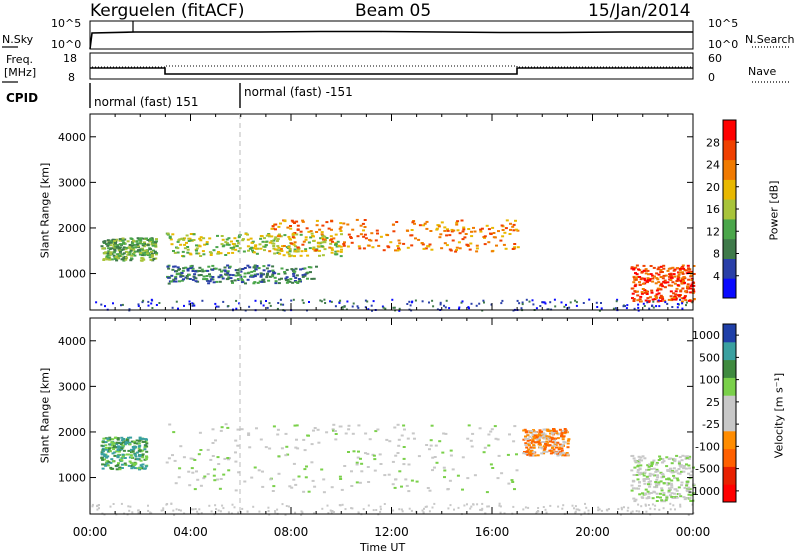 The image size is (800, 554). I want to click on beam-title: Beam 05, so click(393, 11).